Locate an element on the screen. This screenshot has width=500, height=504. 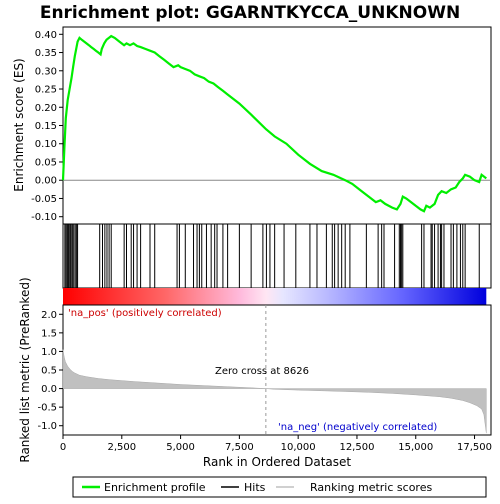
x-tick-label: 15,000 is located at coordinates (415, 447).